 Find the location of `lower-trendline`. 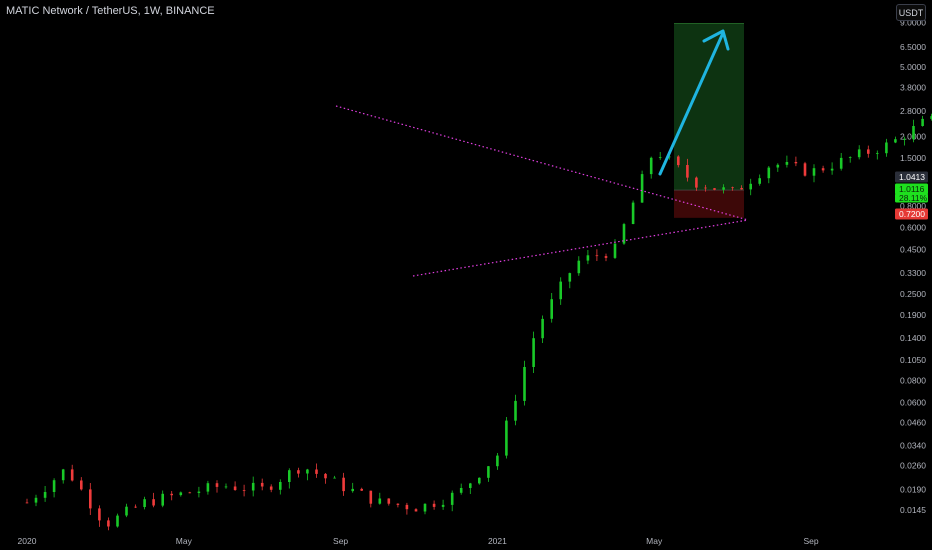

lower-trendline is located at coordinates (580, 248).